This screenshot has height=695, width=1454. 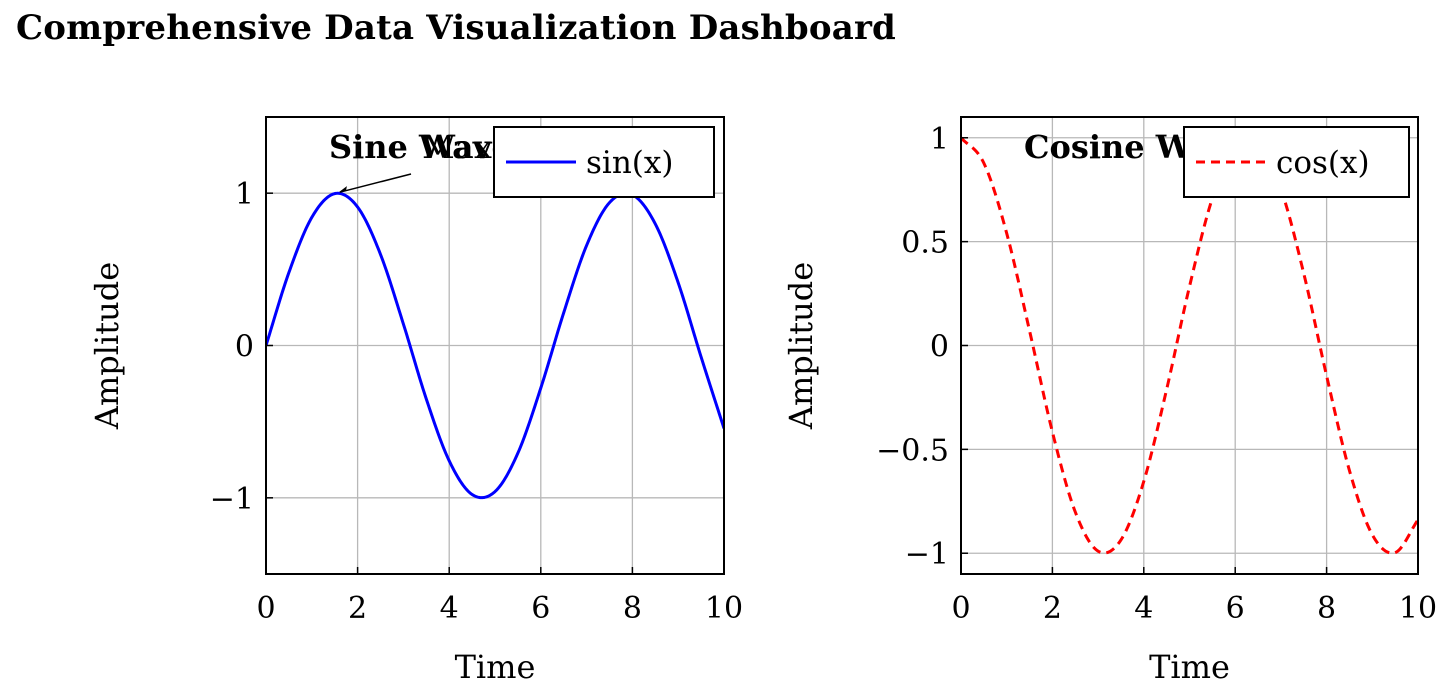 I want to click on y-tick-label: −0.5, so click(x=912, y=450).